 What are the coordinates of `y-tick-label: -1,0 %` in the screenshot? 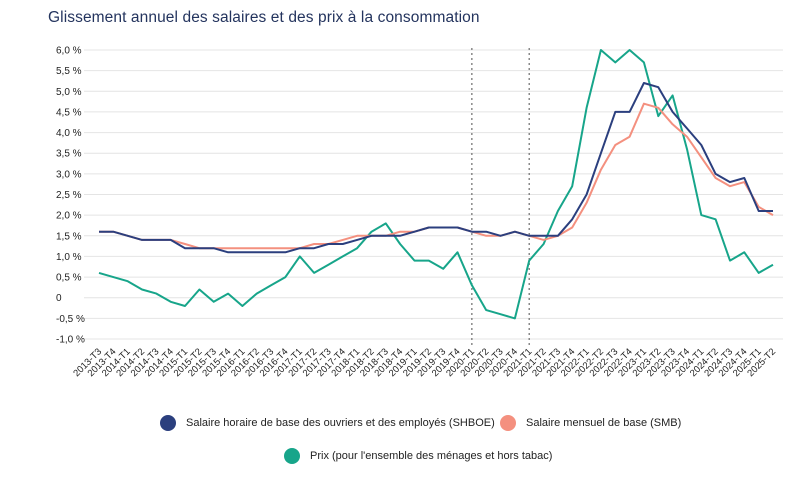 It's located at (70, 340).